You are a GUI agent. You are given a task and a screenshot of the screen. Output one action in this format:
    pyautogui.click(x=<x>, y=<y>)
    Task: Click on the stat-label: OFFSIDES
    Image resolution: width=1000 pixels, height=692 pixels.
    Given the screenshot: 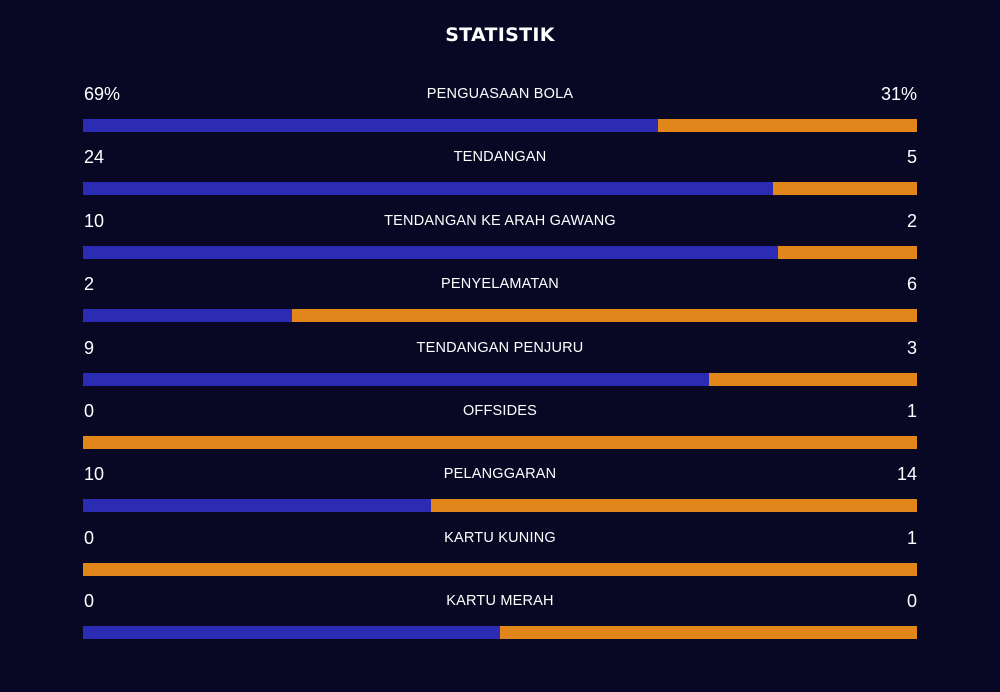 What is the action you would take?
    pyautogui.click(x=500, y=410)
    